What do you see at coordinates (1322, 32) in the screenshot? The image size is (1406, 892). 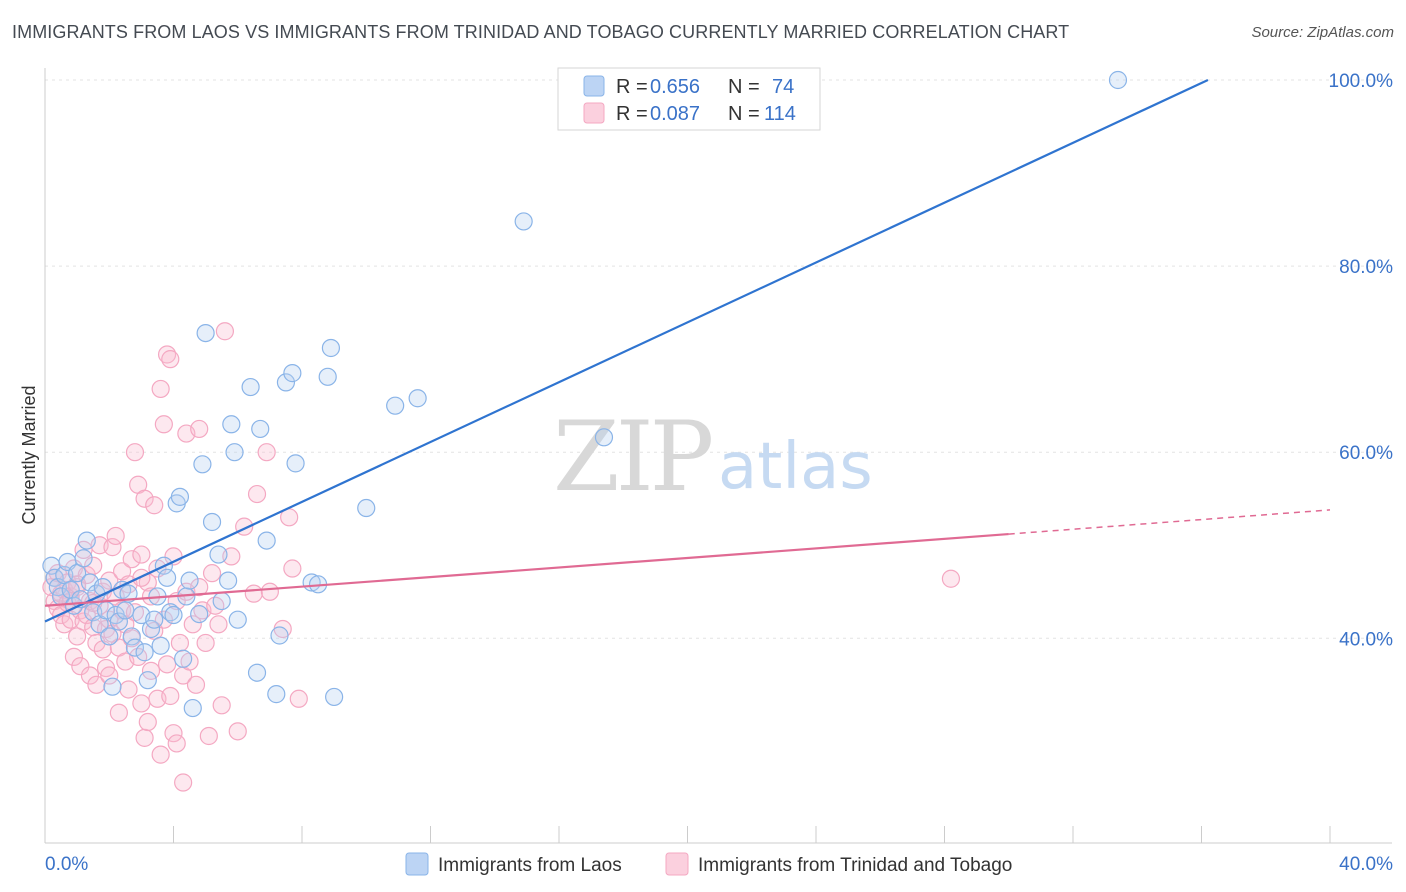 I see `source-credit: Source: ZipAtlas.com` at bounding box center [1322, 32].